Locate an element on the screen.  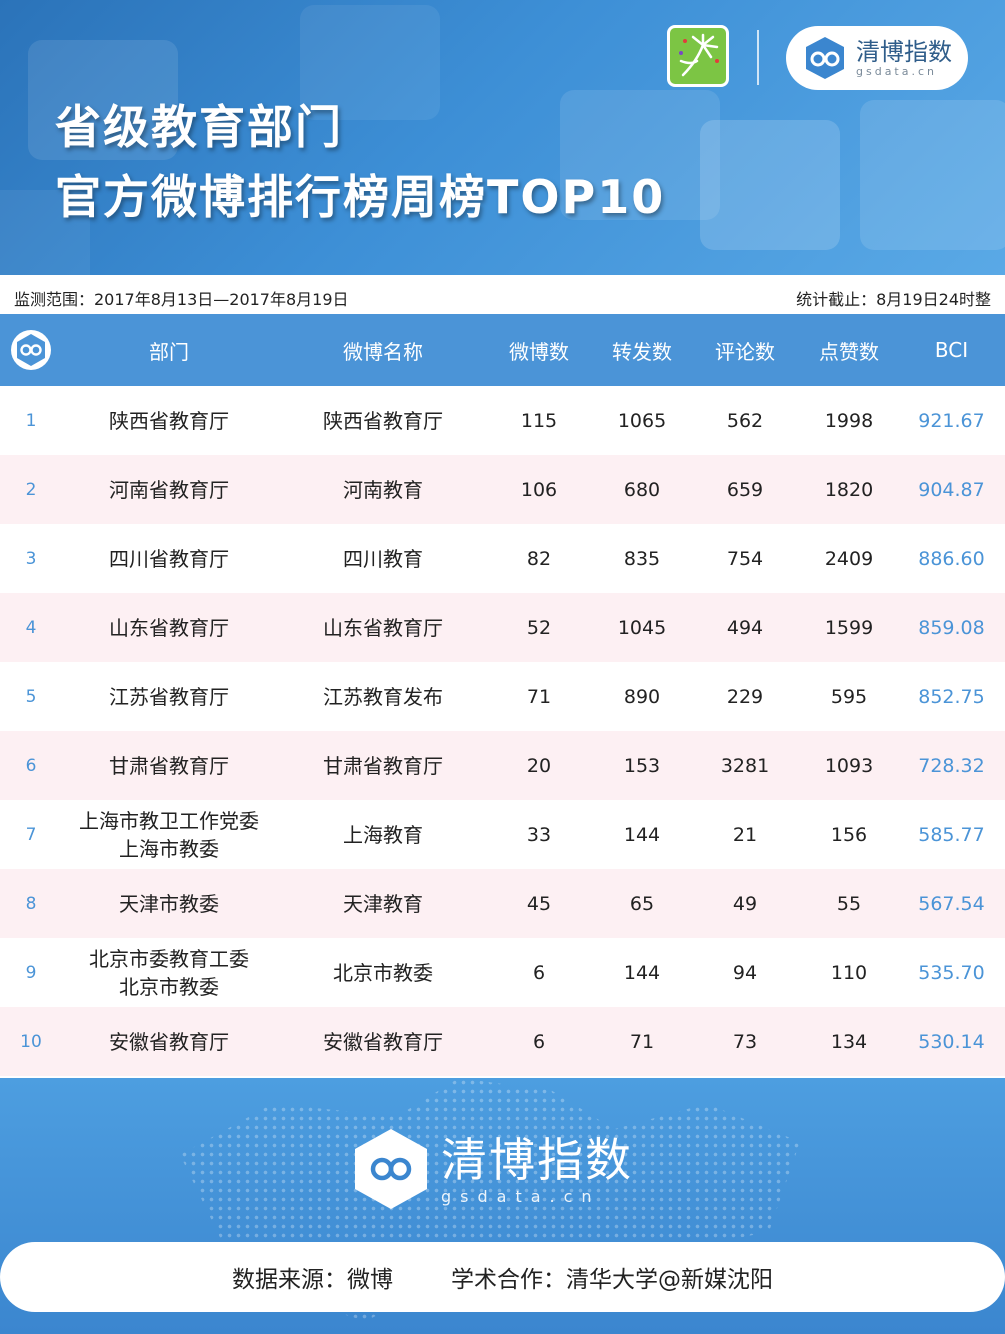
dept-line: 河南省教育厅 is located at coordinates (169, 489).